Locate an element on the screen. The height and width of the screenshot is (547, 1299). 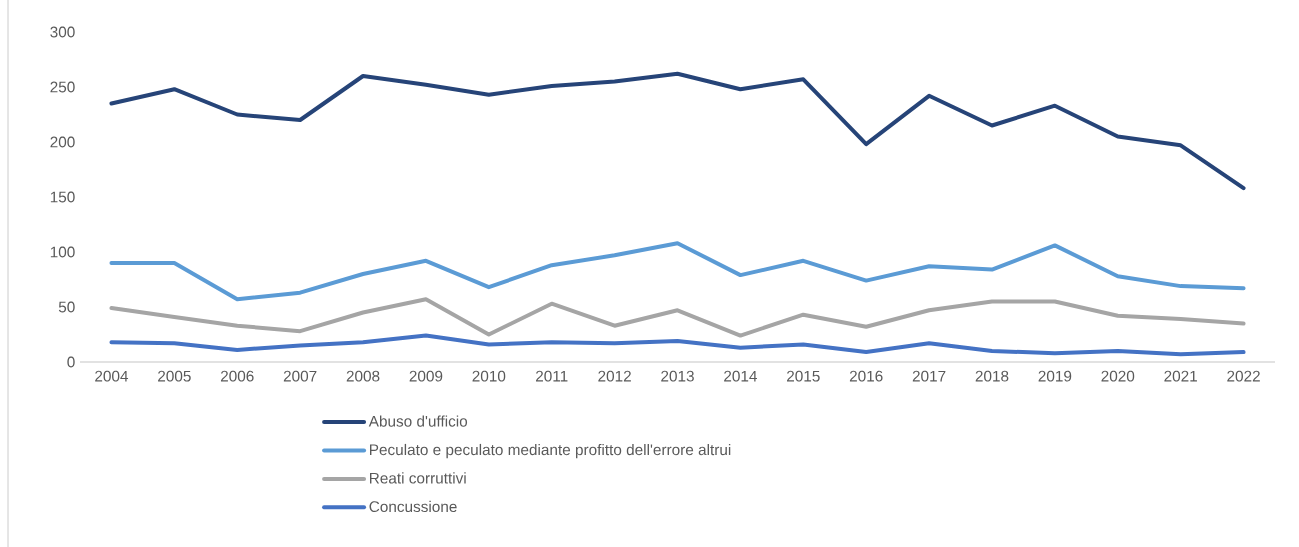
y-tick-label: 100 is located at coordinates (62, 252).